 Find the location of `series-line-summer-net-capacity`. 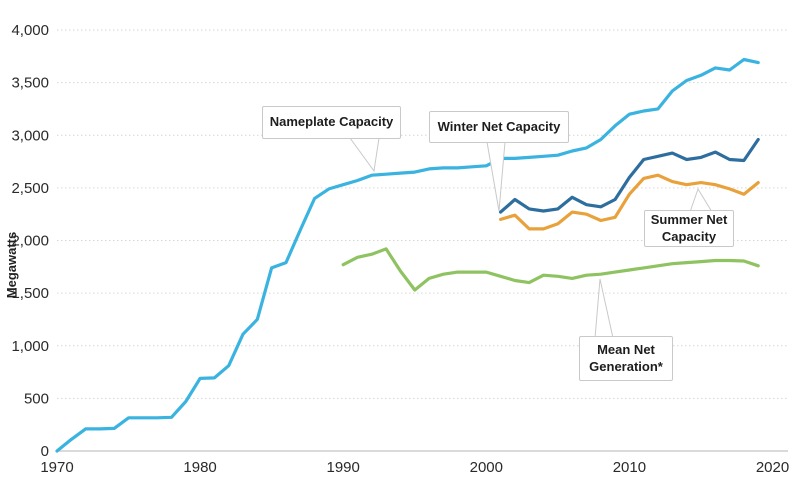

series-line-summer-net-capacity is located at coordinates (629, 202).